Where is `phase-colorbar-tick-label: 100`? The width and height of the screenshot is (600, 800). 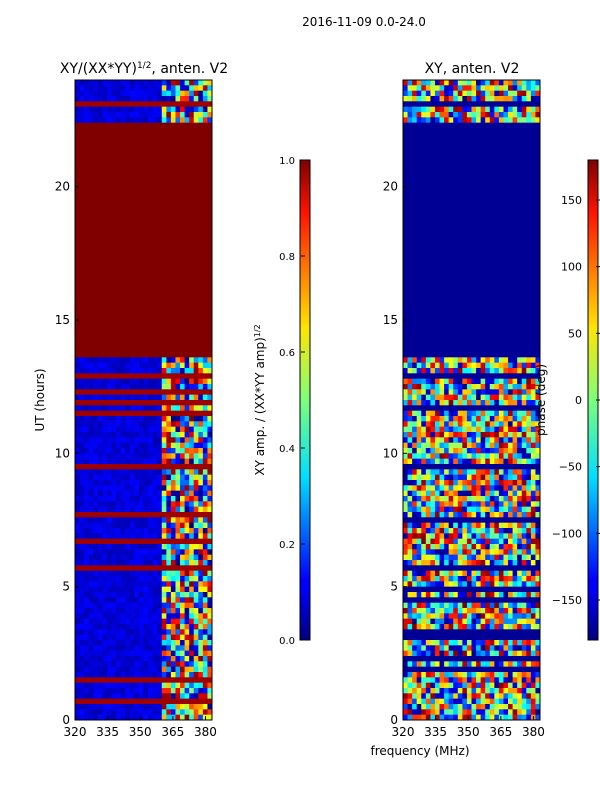
phase-colorbar-tick-label: 100 is located at coordinates (571, 267).